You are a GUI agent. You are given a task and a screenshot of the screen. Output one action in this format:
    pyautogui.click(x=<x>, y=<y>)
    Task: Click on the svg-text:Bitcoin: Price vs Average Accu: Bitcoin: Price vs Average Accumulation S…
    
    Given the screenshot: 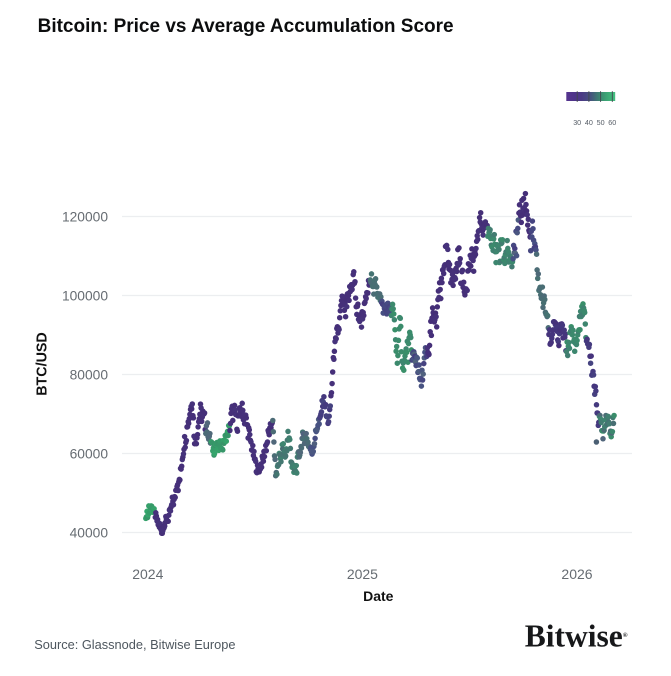 What is the action you would take?
    pyautogui.click(x=246, y=26)
    